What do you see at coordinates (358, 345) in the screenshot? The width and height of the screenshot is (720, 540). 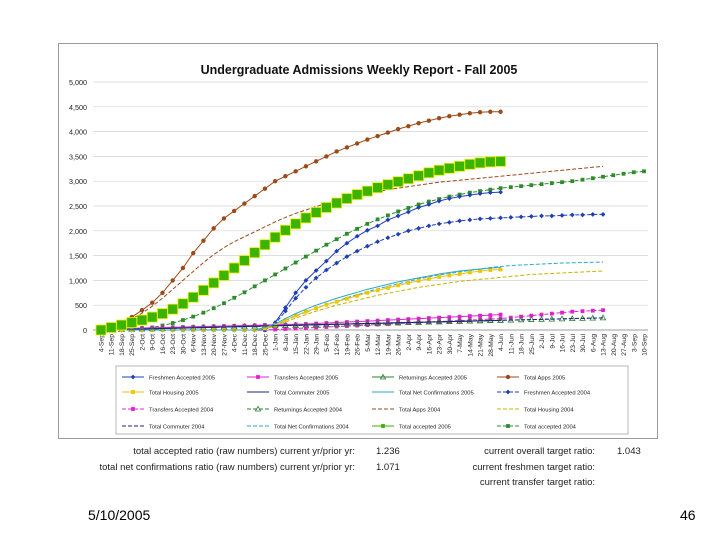 I see `x-tick-label: 26-Feb` at bounding box center [358, 345].